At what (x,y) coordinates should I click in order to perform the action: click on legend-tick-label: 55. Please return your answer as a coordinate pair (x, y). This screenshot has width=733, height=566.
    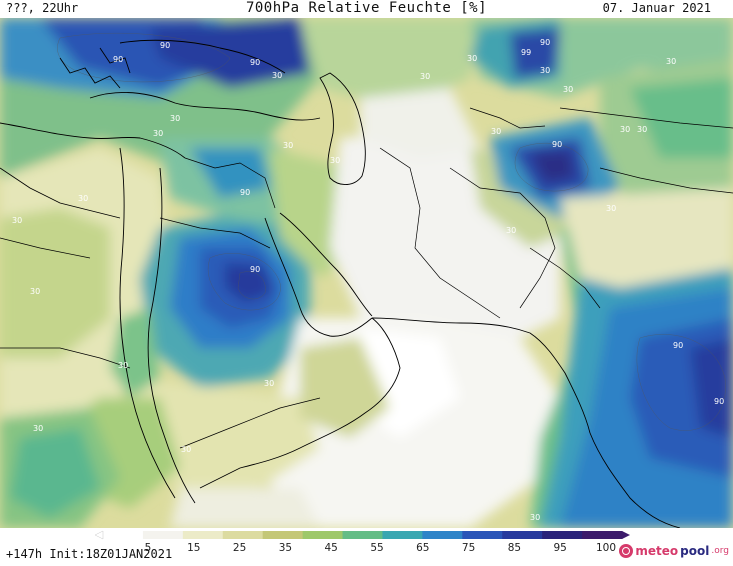
    Looking at the image, I should click on (377, 548).